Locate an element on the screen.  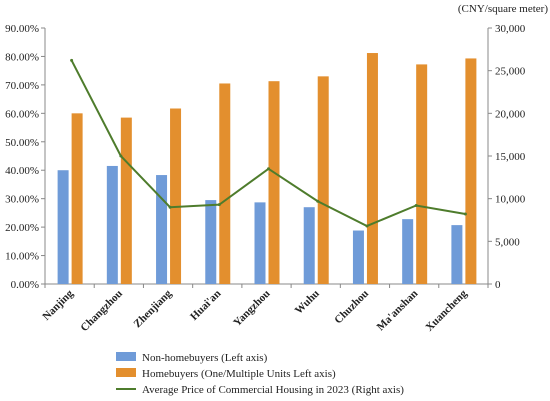
category-label: Ma'anshan is located at coordinates (398, 311).